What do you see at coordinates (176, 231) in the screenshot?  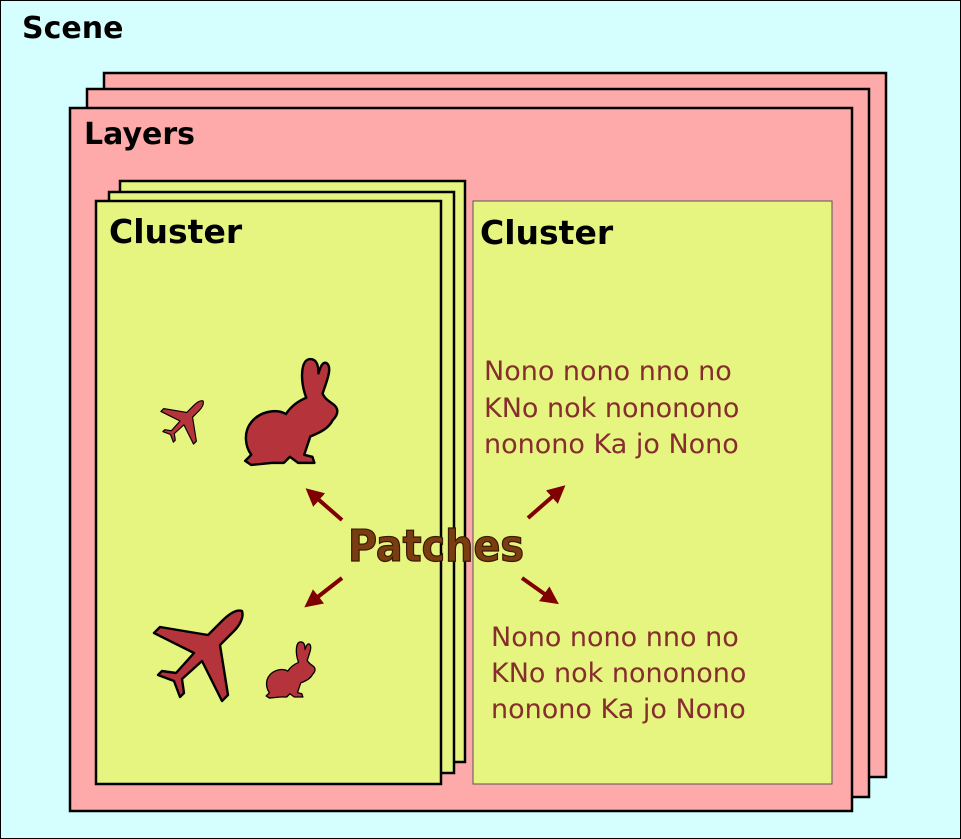 I see `cluster-left-title: Cluster` at bounding box center [176, 231].